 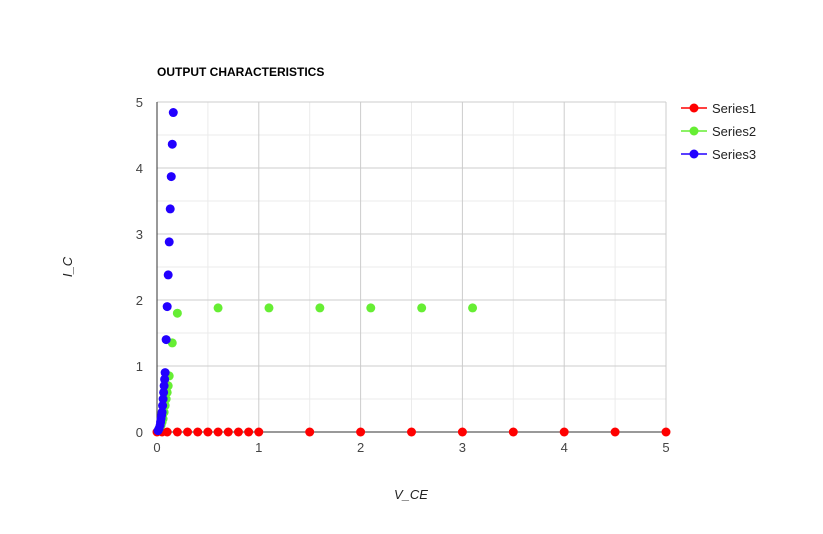 What do you see at coordinates (139, 168) in the screenshot?
I see `y-tick-label: 4` at bounding box center [139, 168].